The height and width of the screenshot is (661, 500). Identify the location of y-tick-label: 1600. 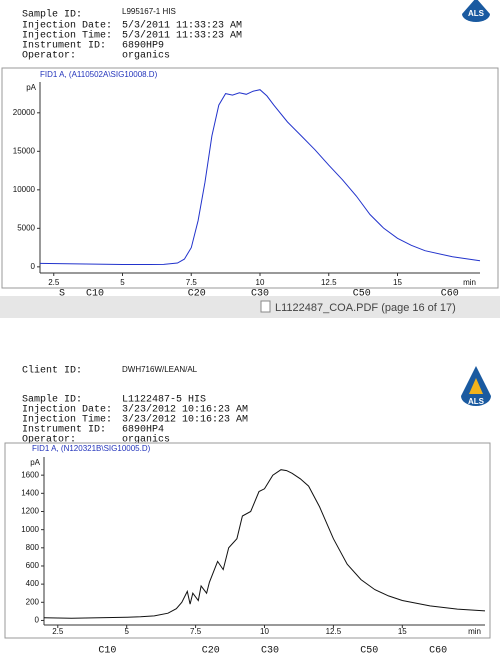
(30, 474).